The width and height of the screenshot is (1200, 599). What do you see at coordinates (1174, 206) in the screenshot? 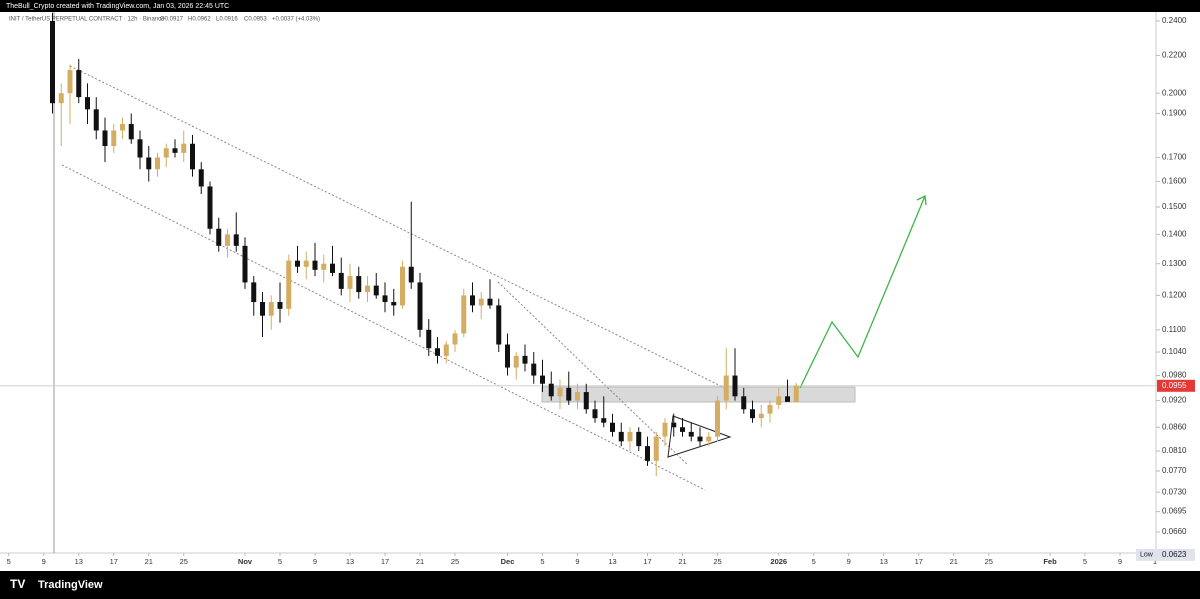
I see `y-tick-label: 0.1500` at bounding box center [1174, 206].